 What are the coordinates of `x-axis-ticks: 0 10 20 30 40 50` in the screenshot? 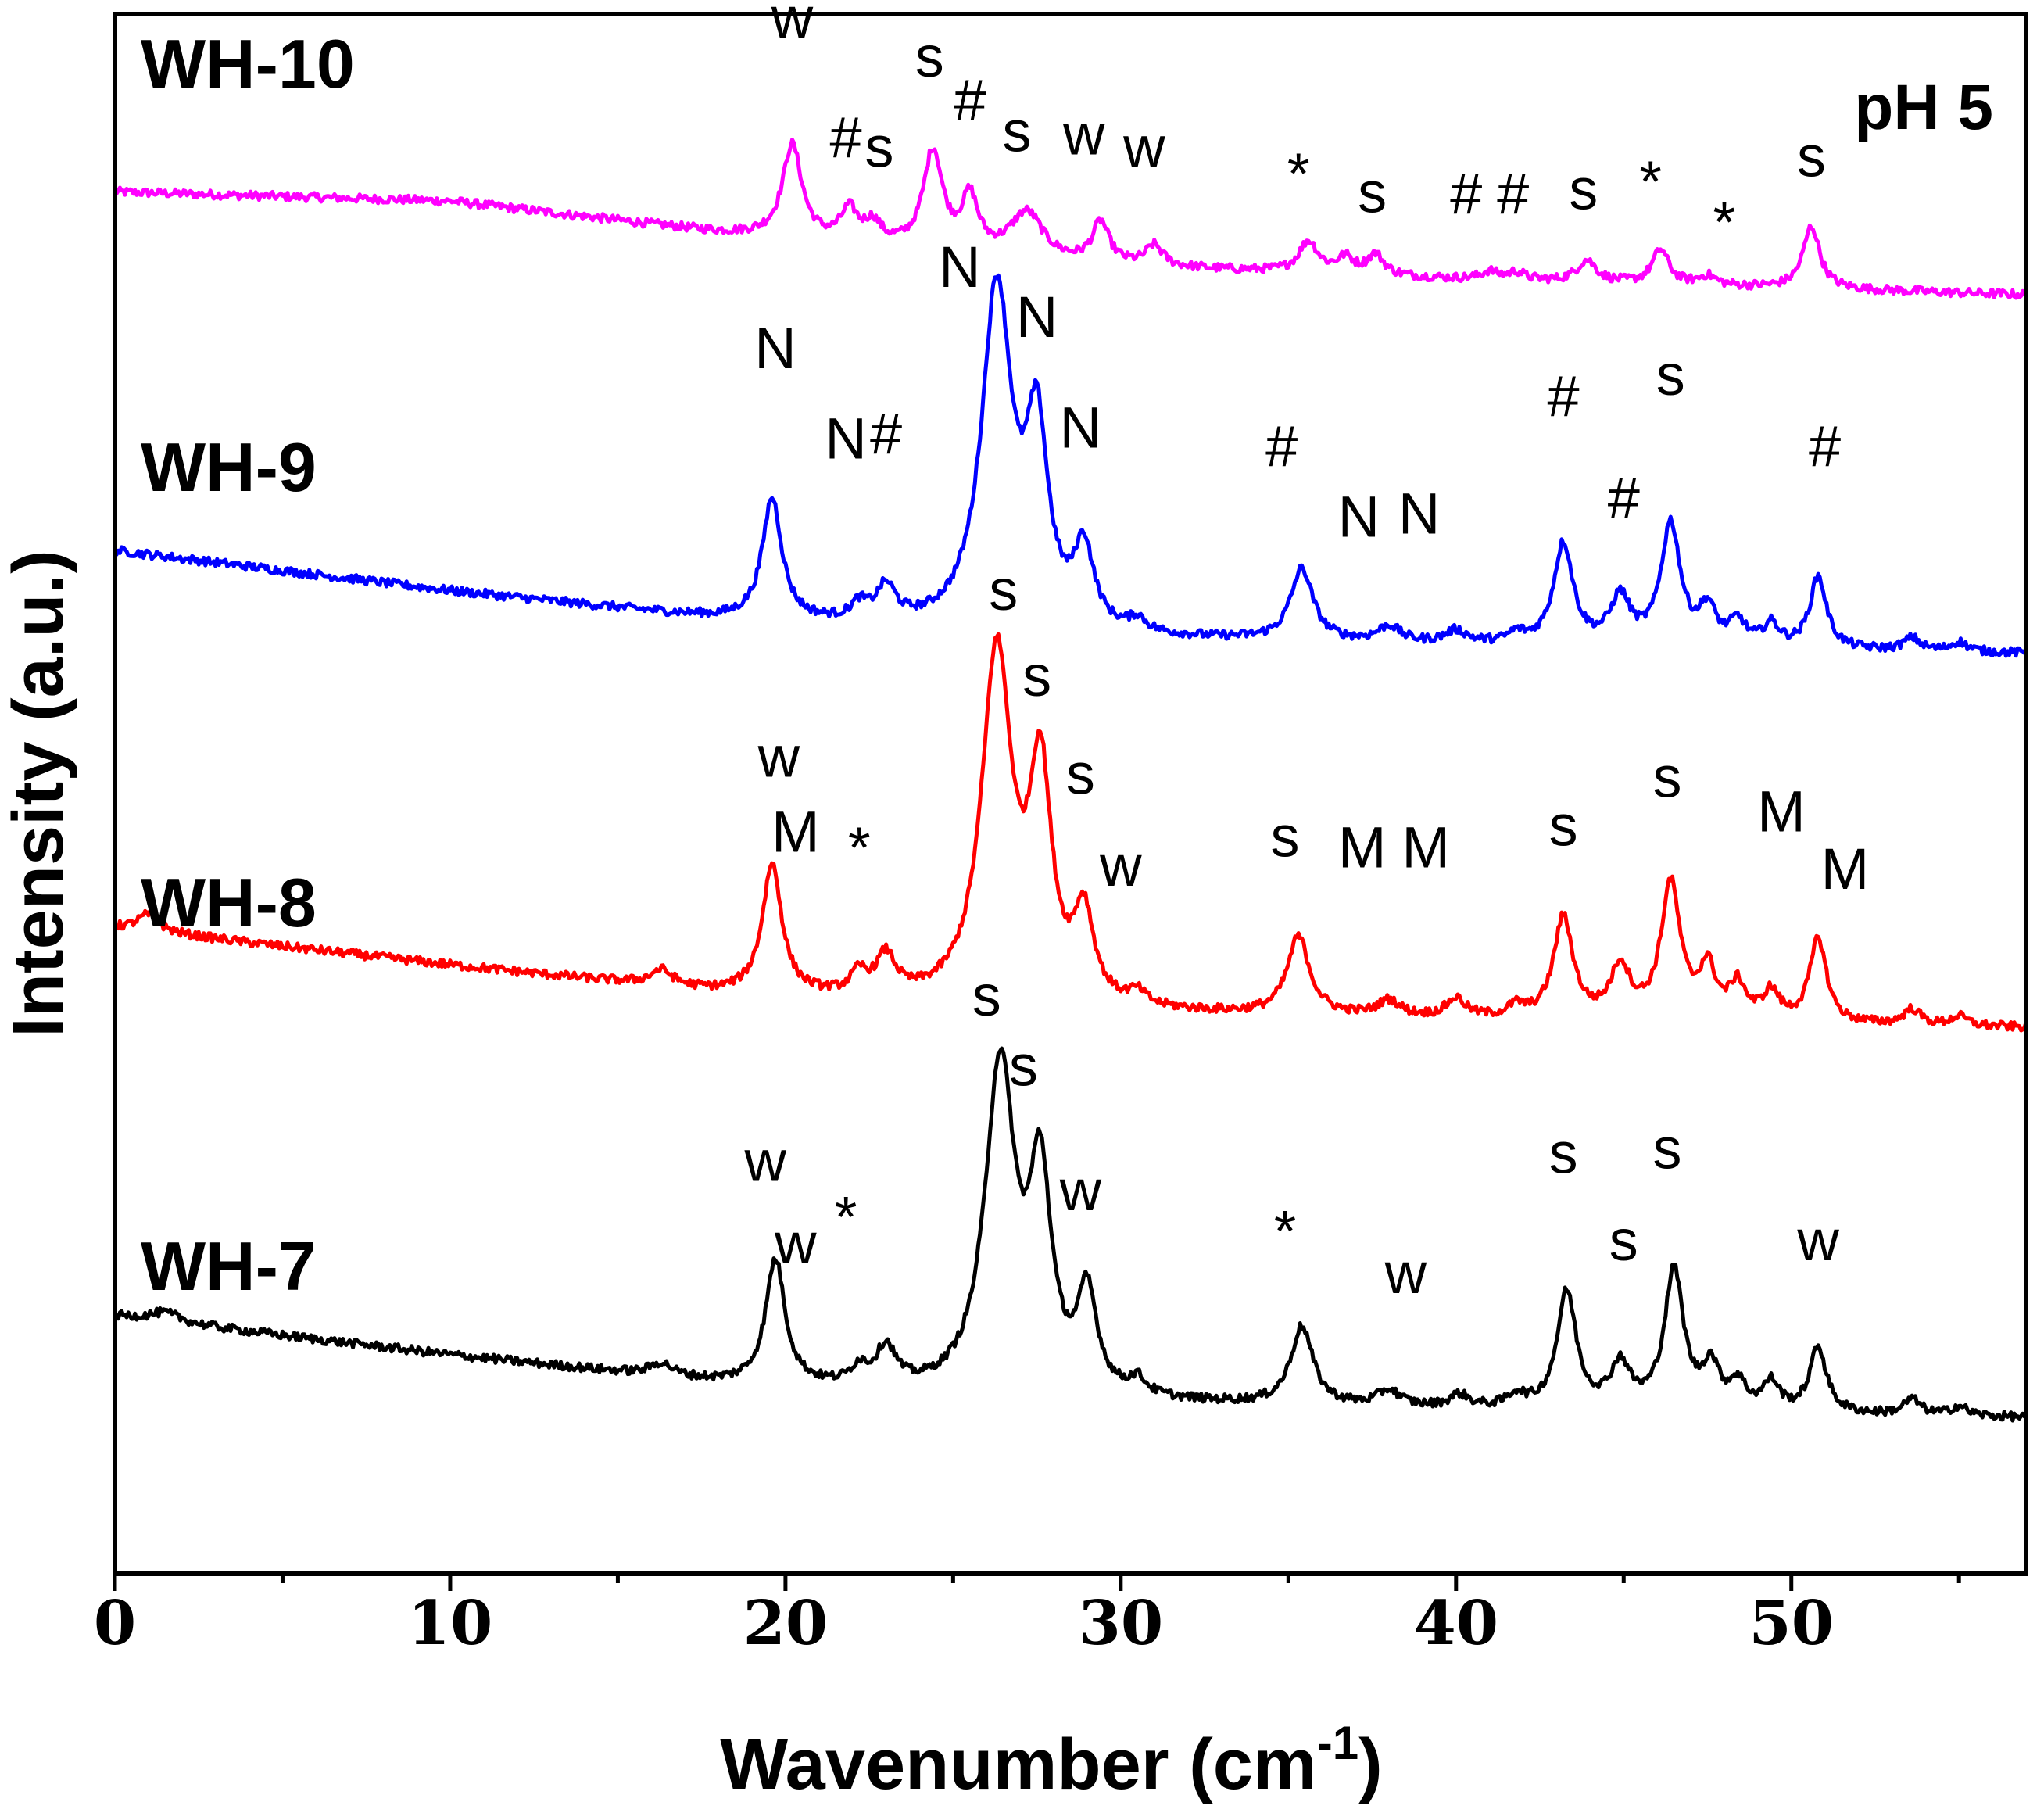 It's located at (1028, 1616).